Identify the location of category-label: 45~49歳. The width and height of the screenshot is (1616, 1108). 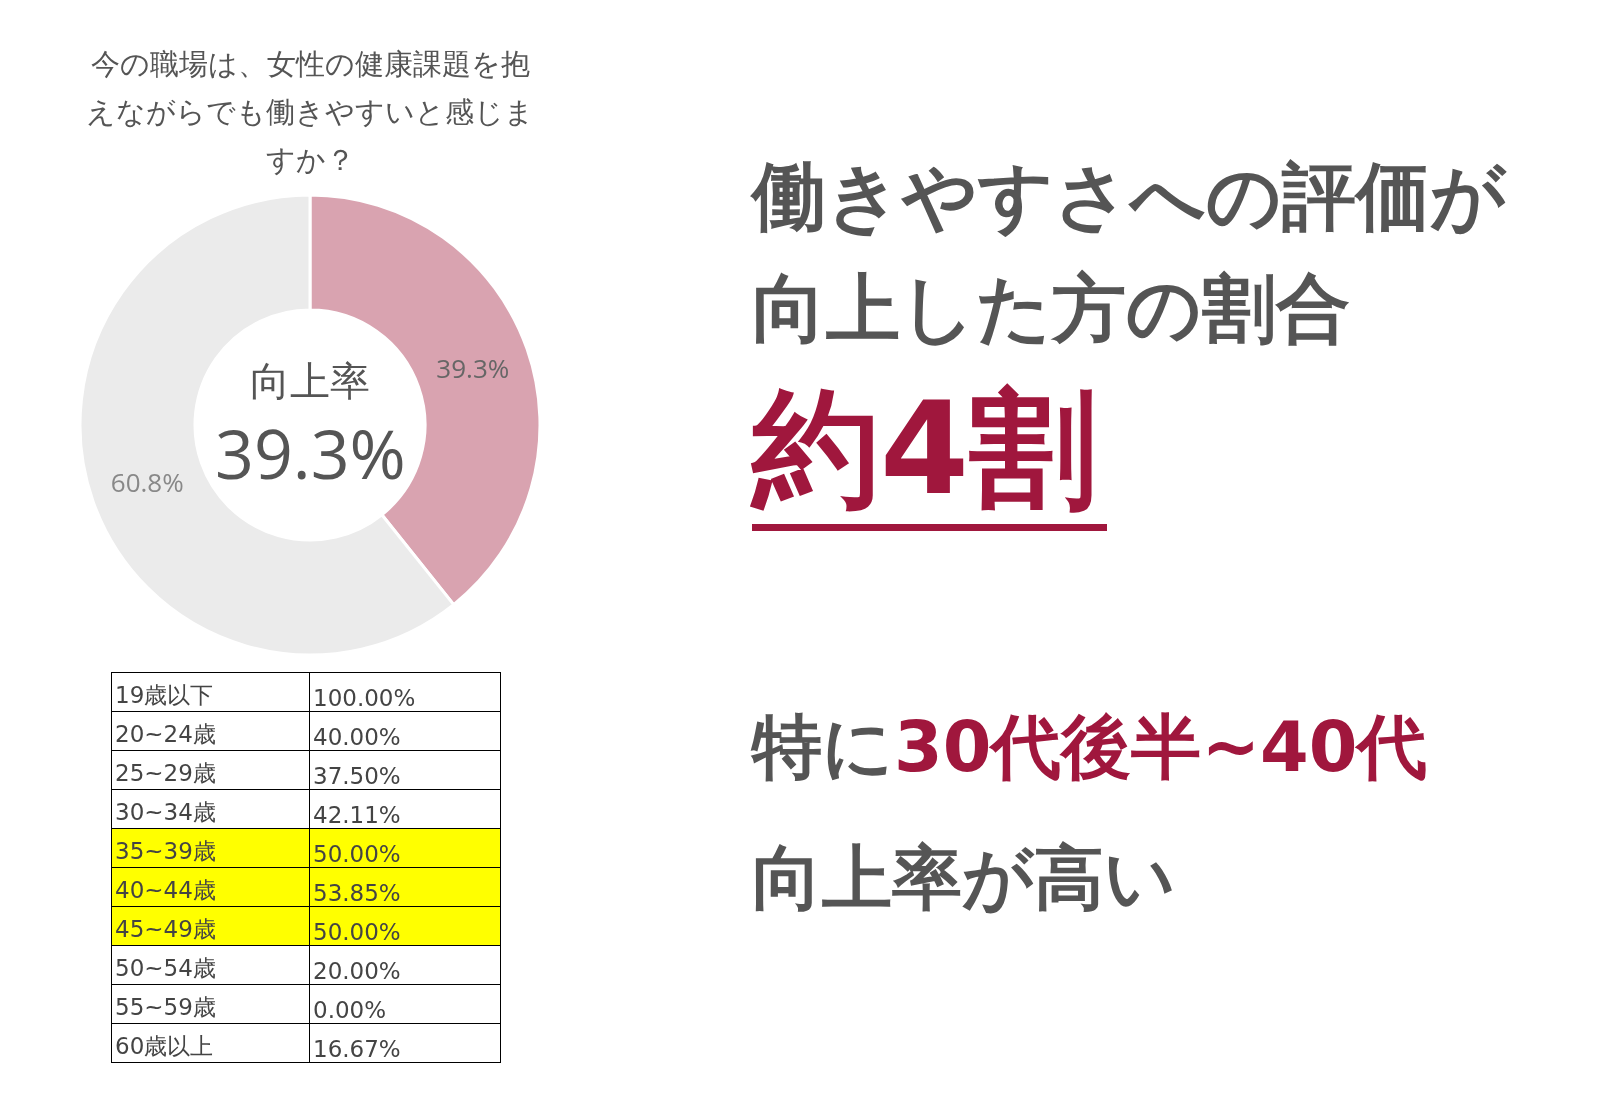
(210, 926).